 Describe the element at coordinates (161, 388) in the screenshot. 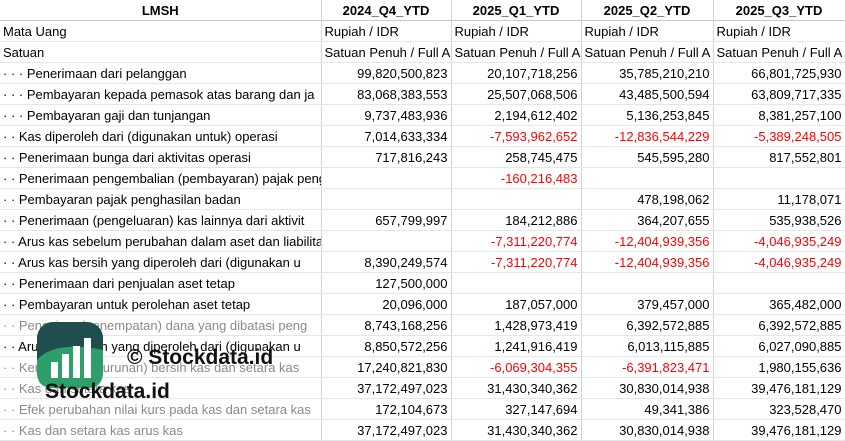

I see `row-label: · · Kas dan setara kas` at that location.